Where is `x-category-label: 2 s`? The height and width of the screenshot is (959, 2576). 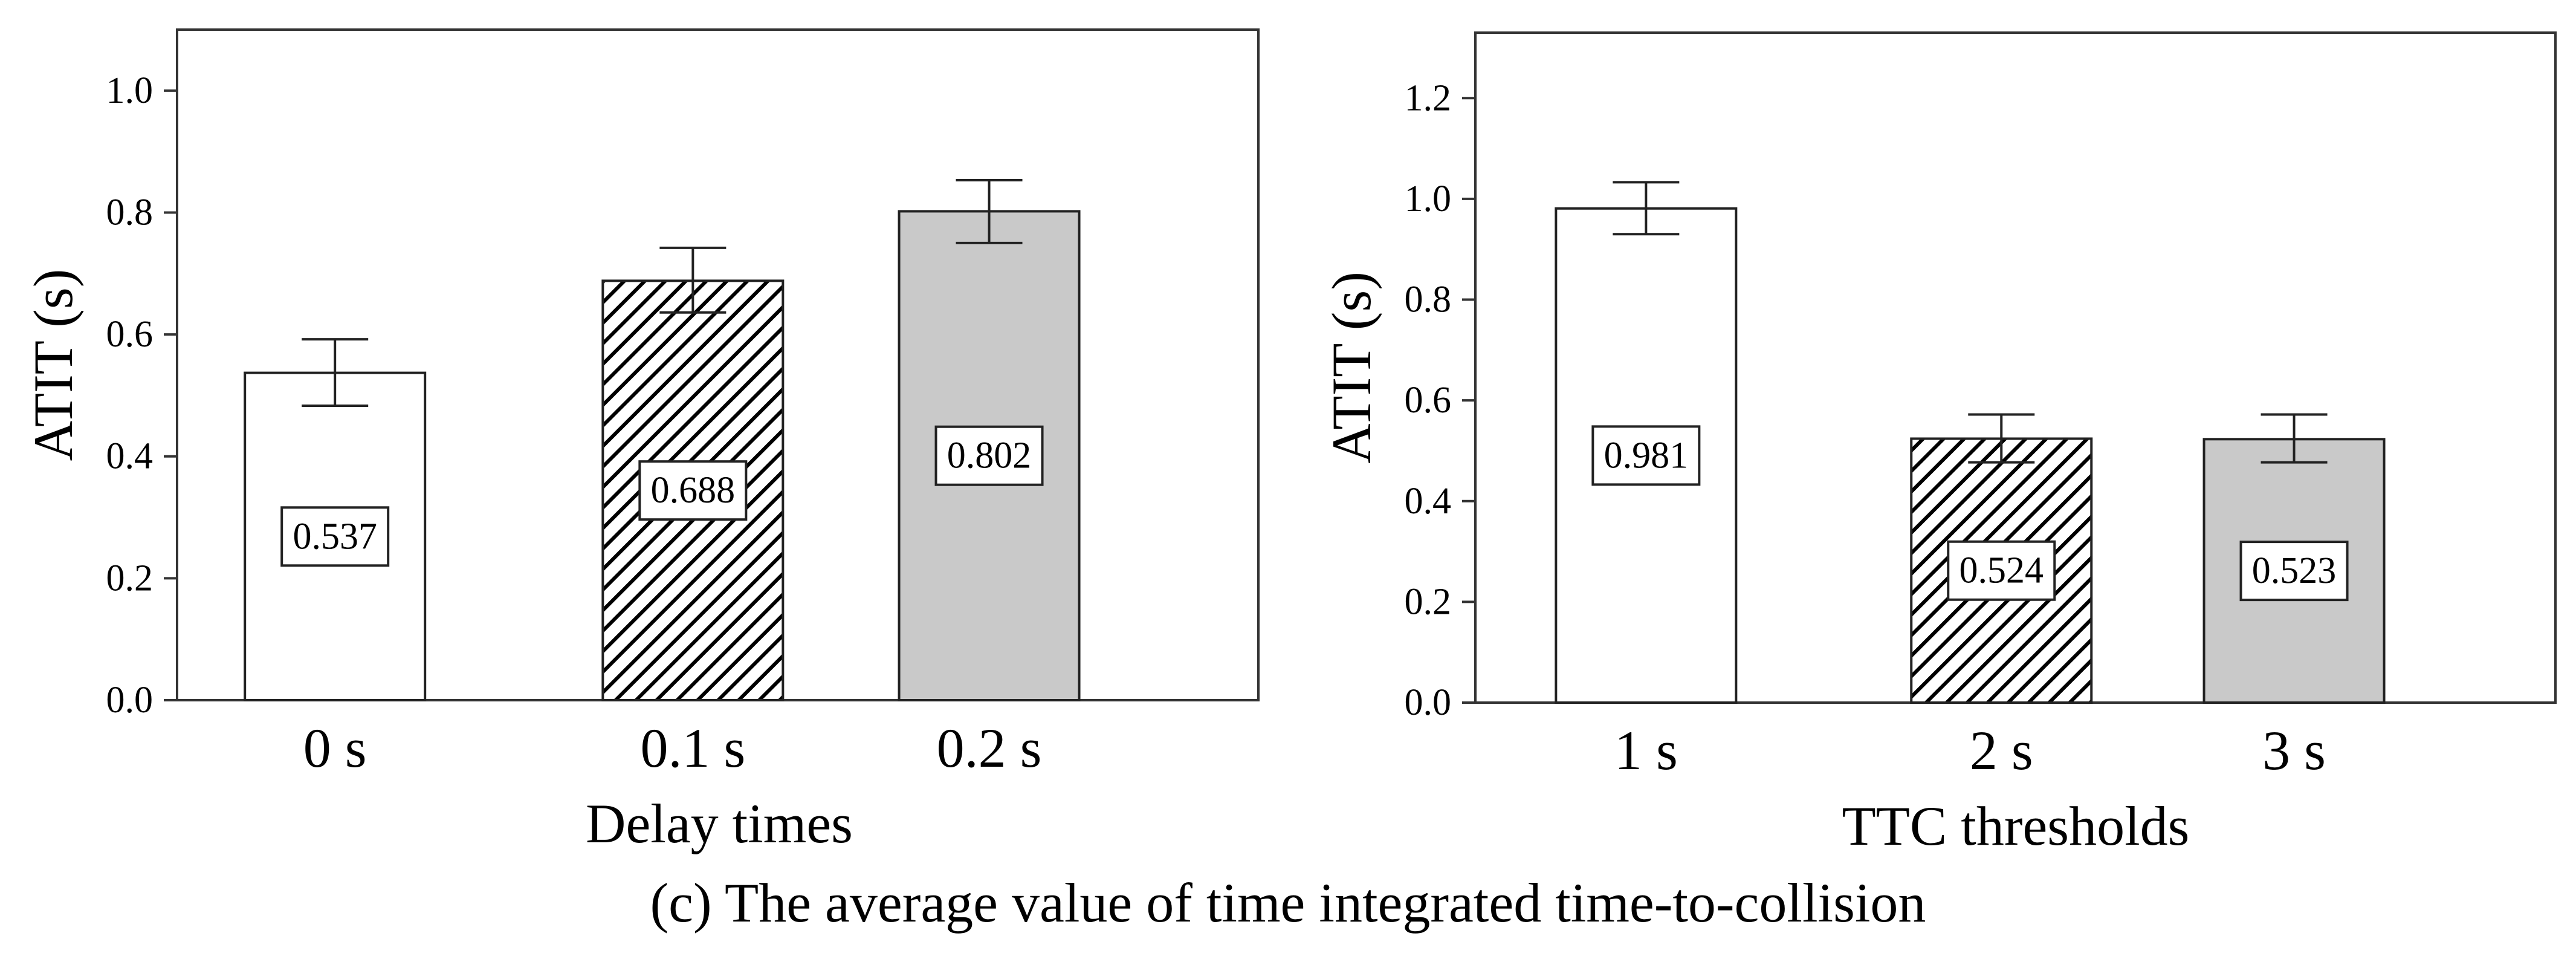
x-category-label: 2 s is located at coordinates (2001, 750).